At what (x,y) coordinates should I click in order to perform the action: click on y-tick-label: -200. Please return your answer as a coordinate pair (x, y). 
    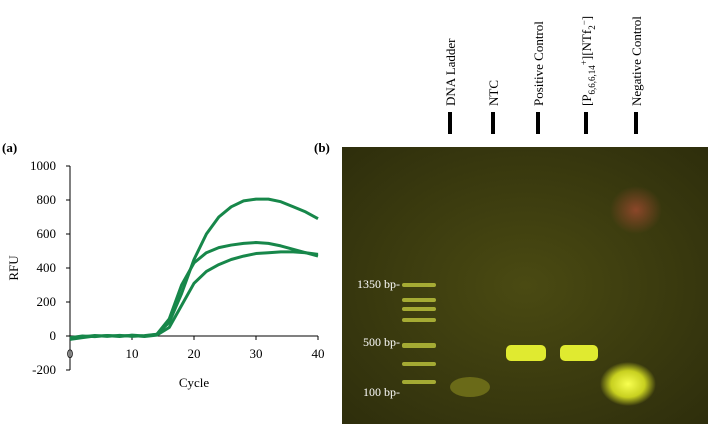
    Looking at the image, I should click on (44, 369).